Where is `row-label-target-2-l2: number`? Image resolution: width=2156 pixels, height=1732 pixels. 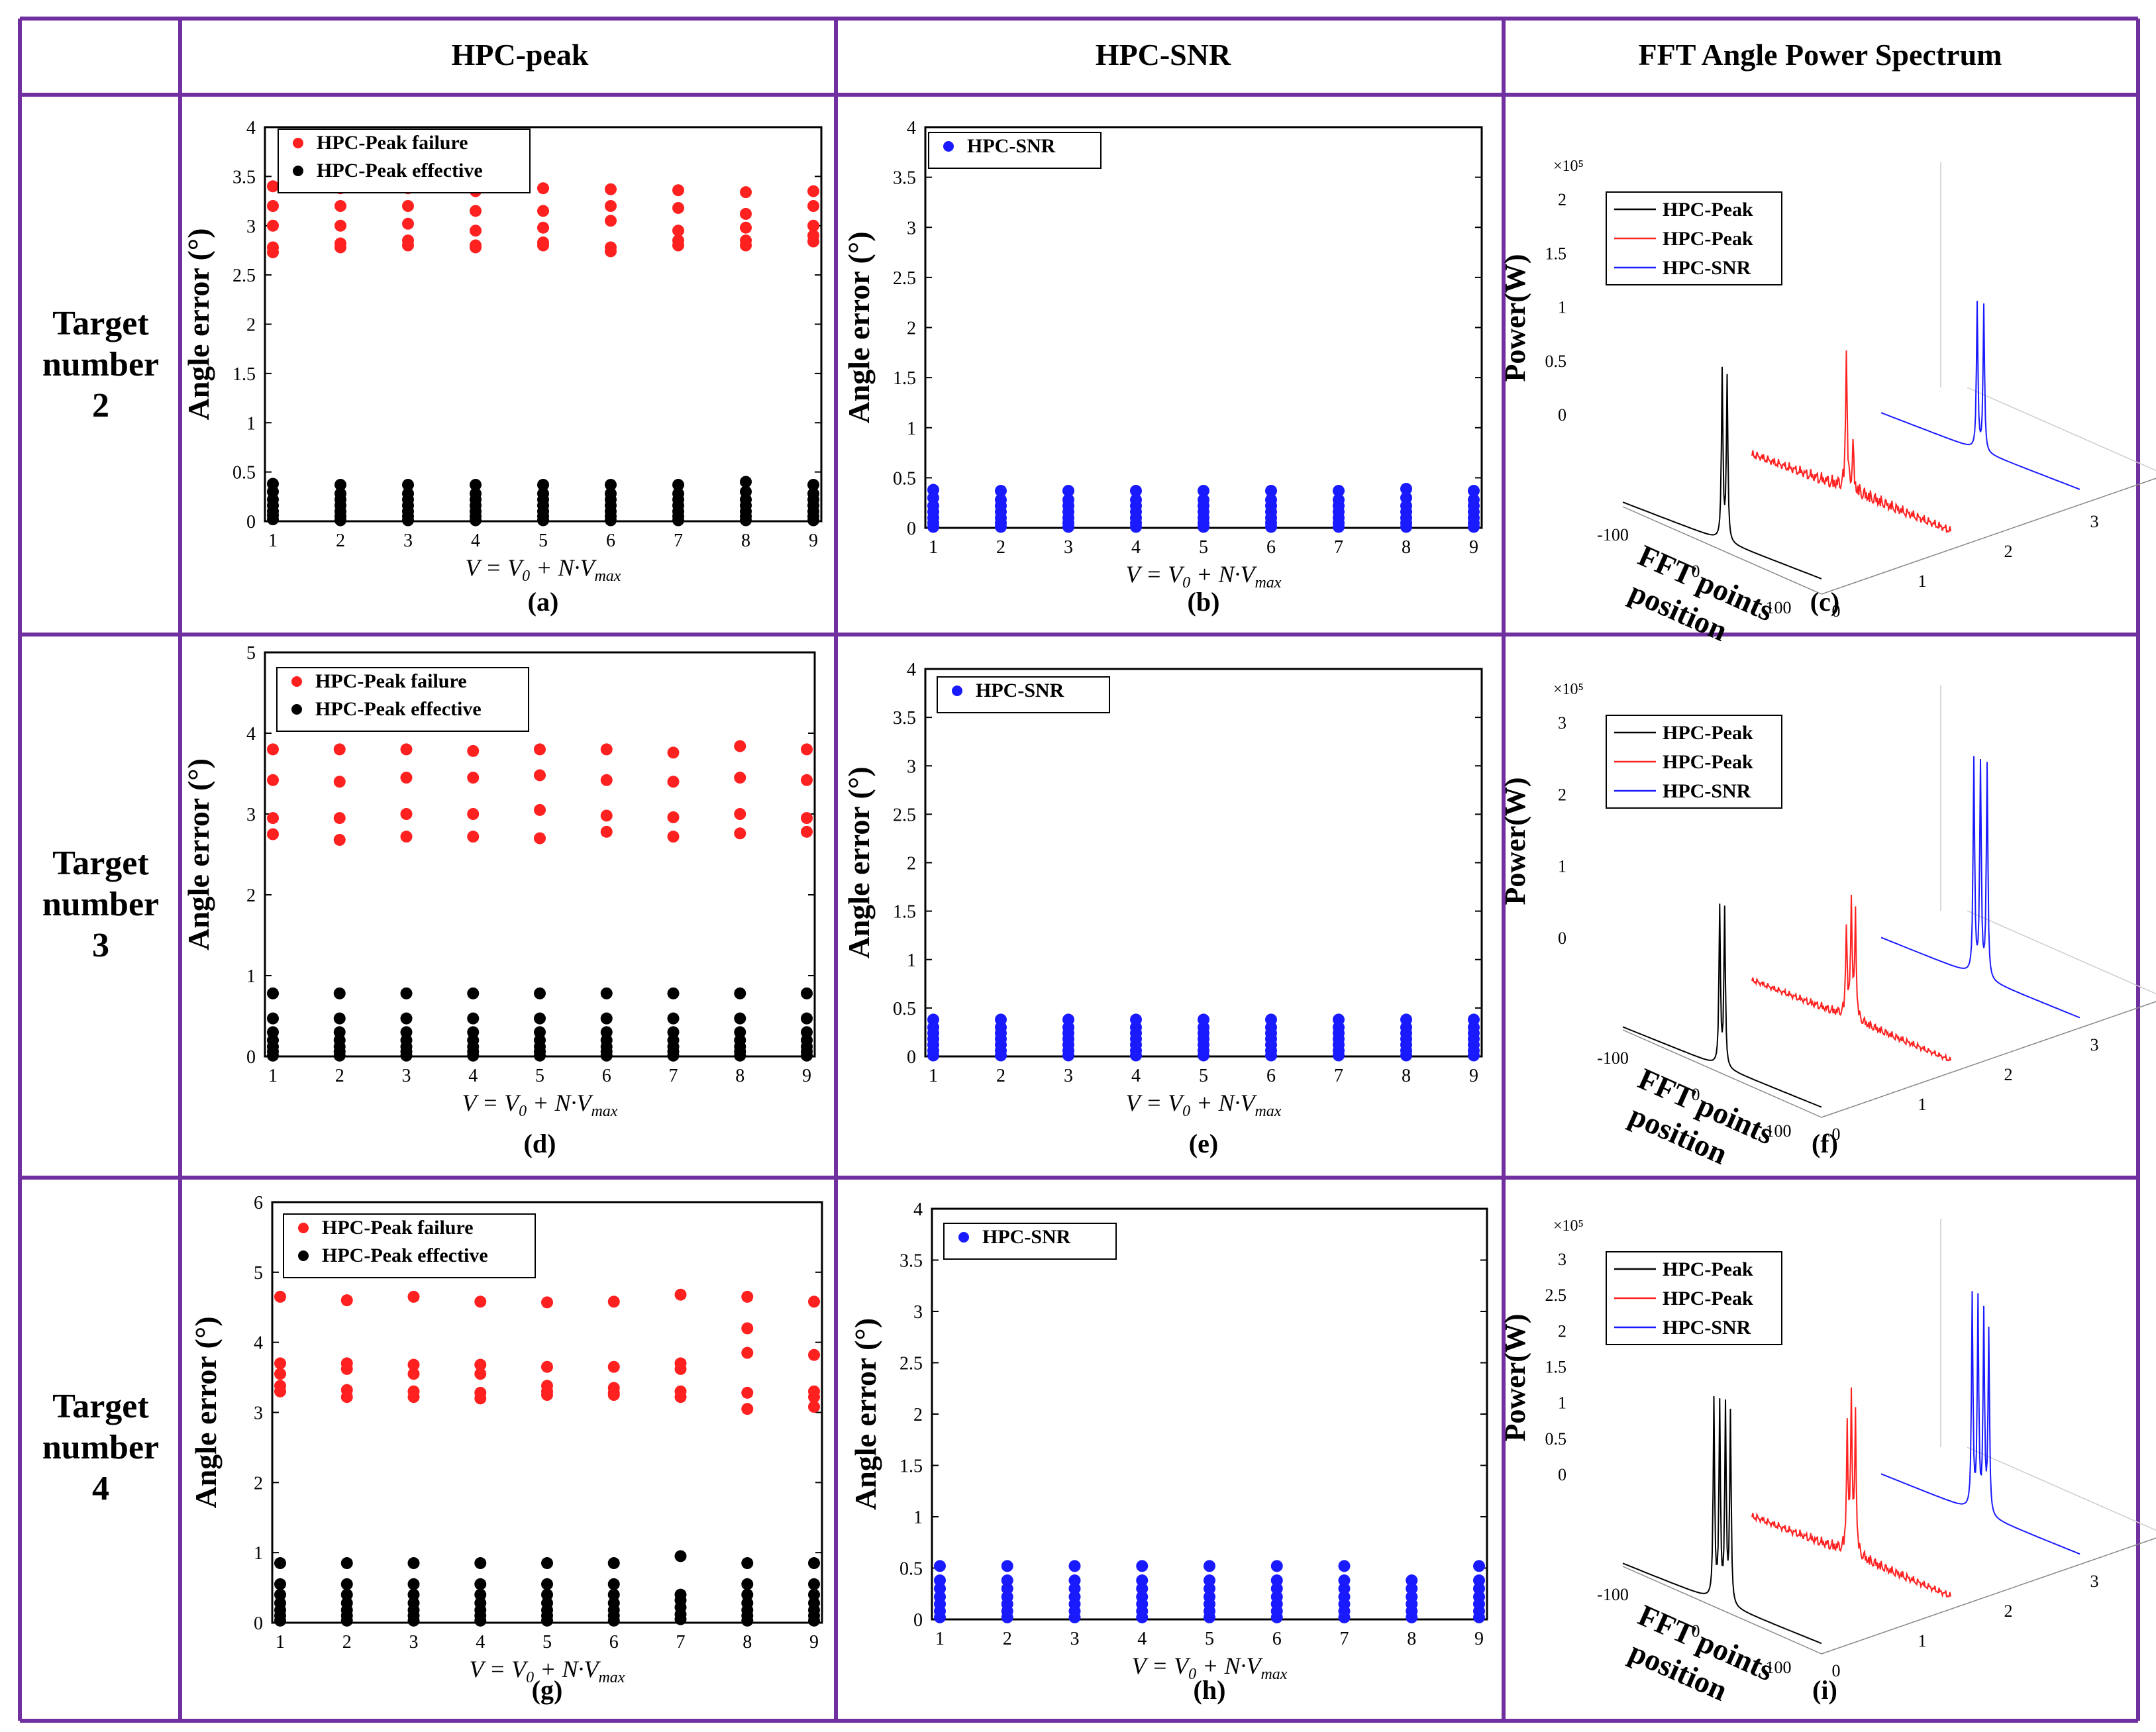 row-label-target-2-l2: number is located at coordinates (101, 364).